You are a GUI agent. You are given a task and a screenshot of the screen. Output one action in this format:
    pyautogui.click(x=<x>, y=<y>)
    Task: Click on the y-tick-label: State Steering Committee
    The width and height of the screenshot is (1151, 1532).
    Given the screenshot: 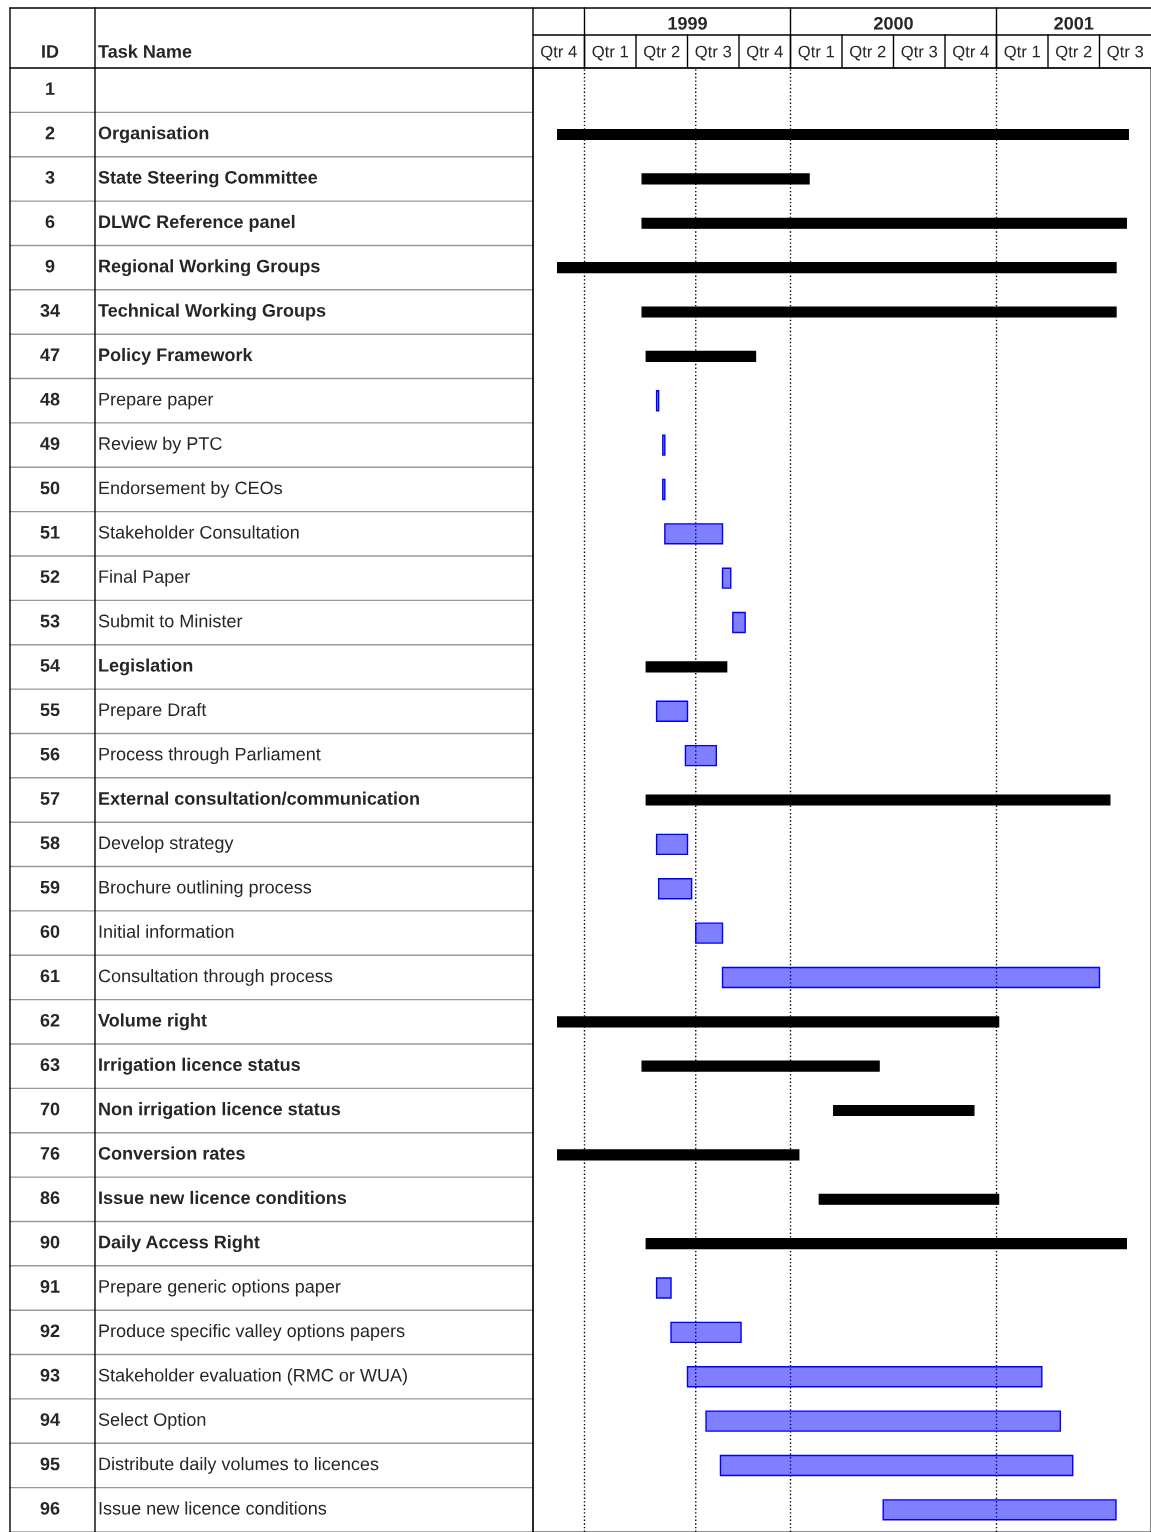 What is the action you would take?
    pyautogui.click(x=208, y=179)
    